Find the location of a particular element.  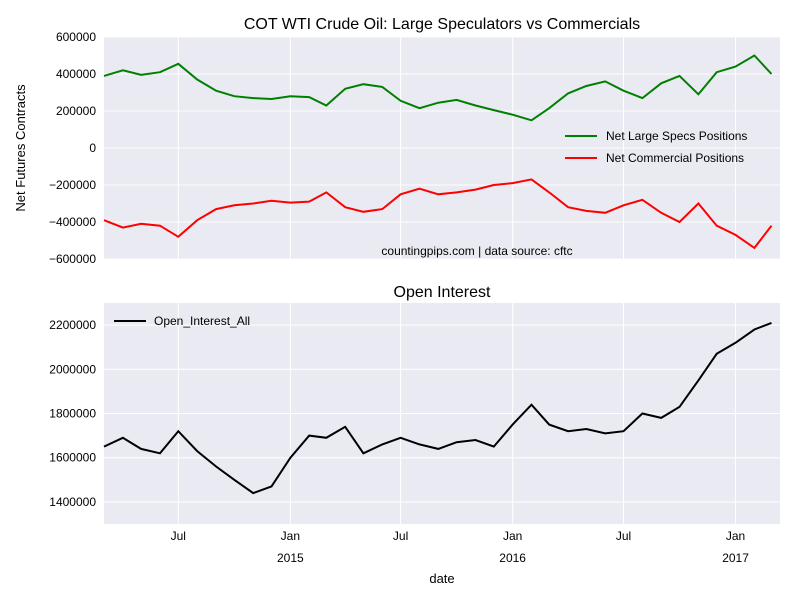

source-annotation: countingpips.com | data source: cftc is located at coordinates (476, 251).